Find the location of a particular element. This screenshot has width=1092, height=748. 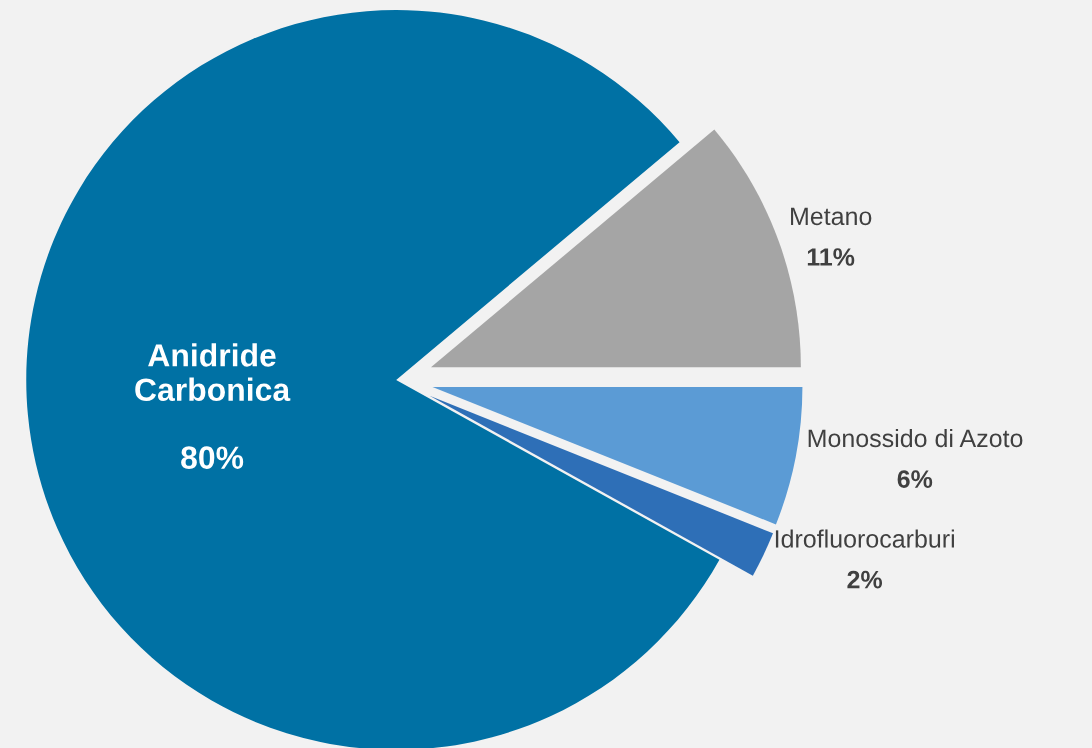

slice-label: Metano is located at coordinates (831, 216).